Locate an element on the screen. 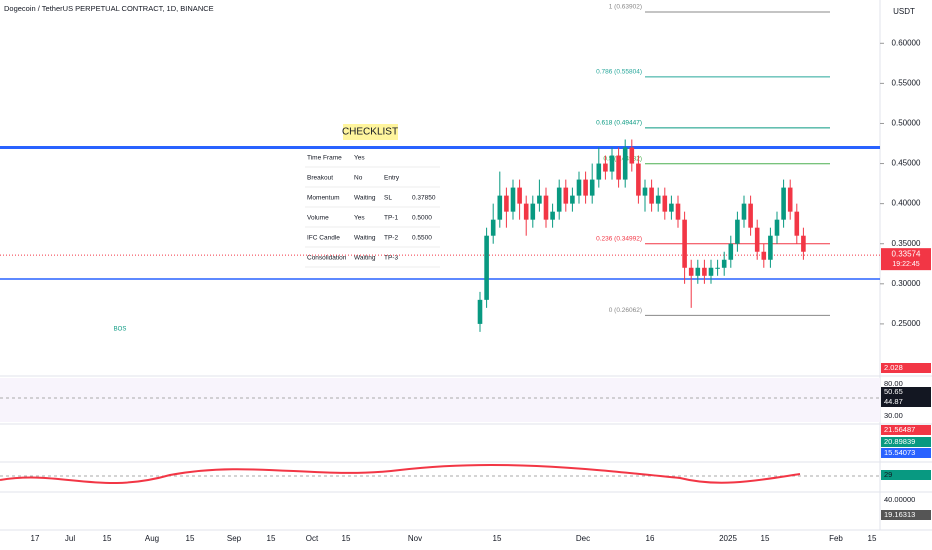  indicator-label: 2.028 is located at coordinates (893, 367).